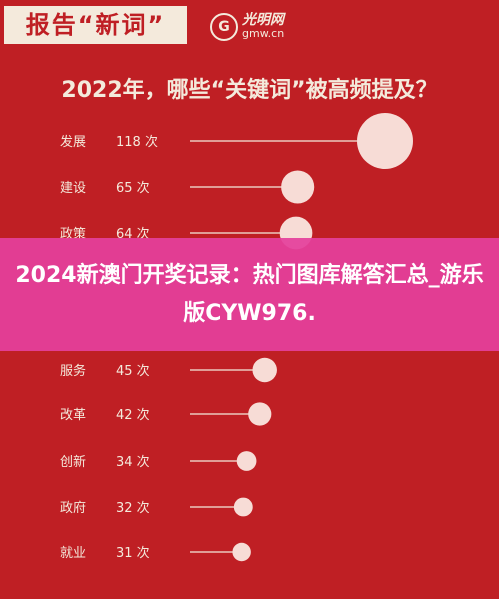  Describe the element at coordinates (73, 553) in the screenshot. I see `category-label: 就业` at that location.